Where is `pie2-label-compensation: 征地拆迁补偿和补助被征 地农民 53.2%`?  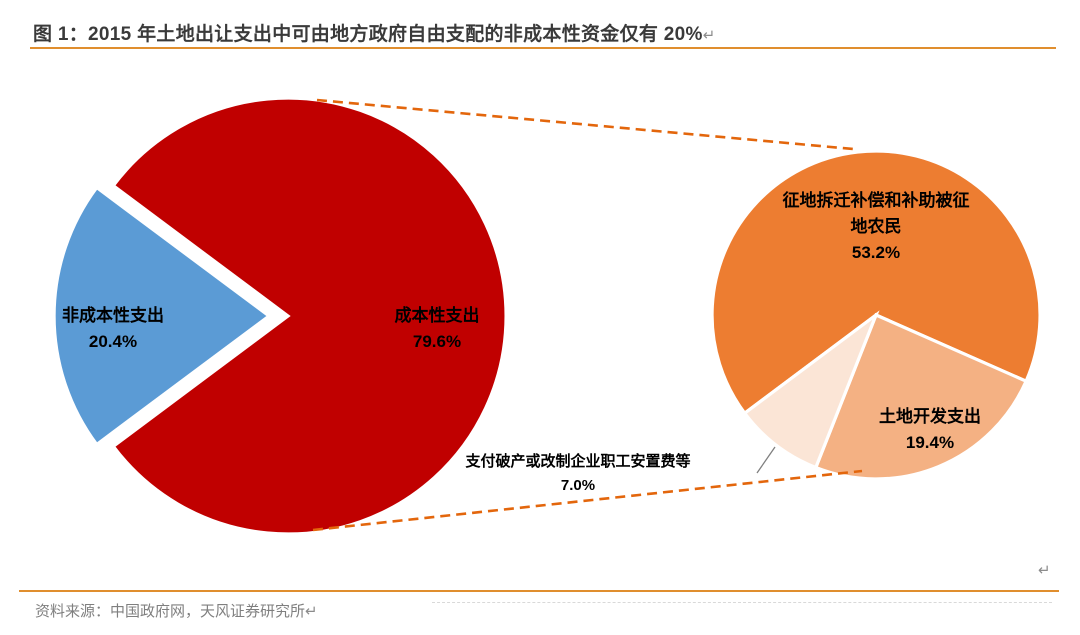 pie2-label-compensation: 征地拆迁补偿和补助被征 地农民 53.2% is located at coordinates (876, 227).